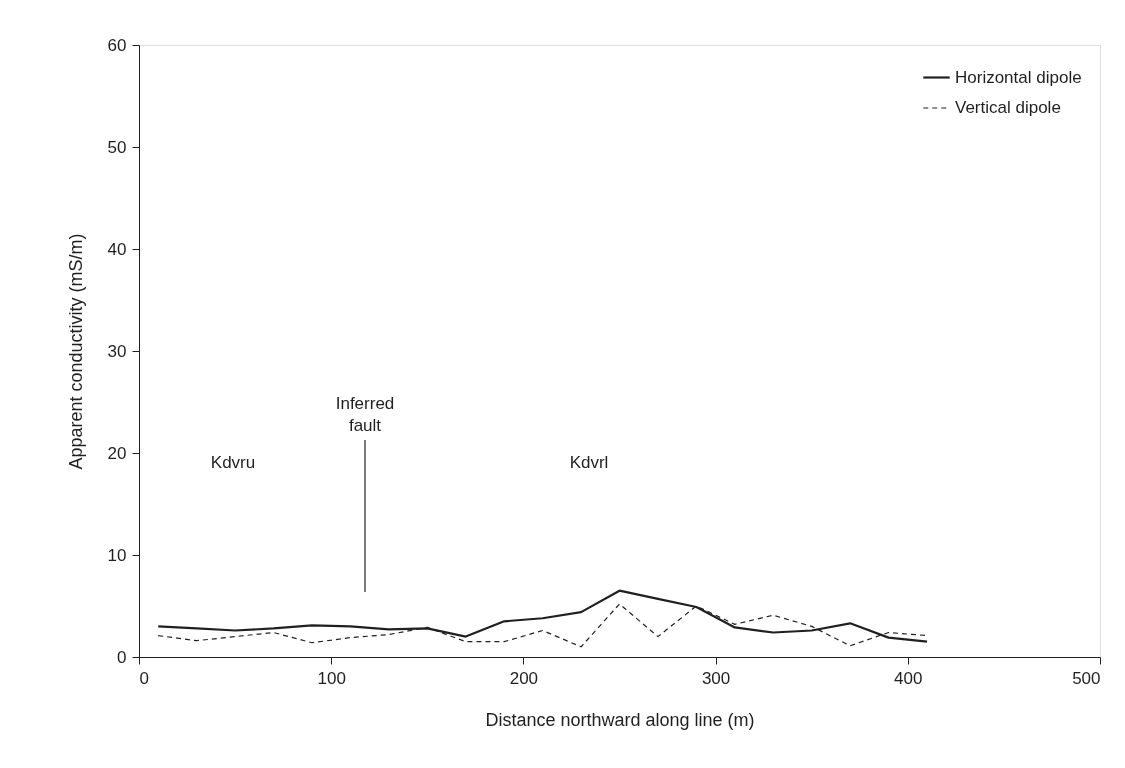  What do you see at coordinates (117, 45) in the screenshot?
I see `y-tick-label: 60` at bounding box center [117, 45].